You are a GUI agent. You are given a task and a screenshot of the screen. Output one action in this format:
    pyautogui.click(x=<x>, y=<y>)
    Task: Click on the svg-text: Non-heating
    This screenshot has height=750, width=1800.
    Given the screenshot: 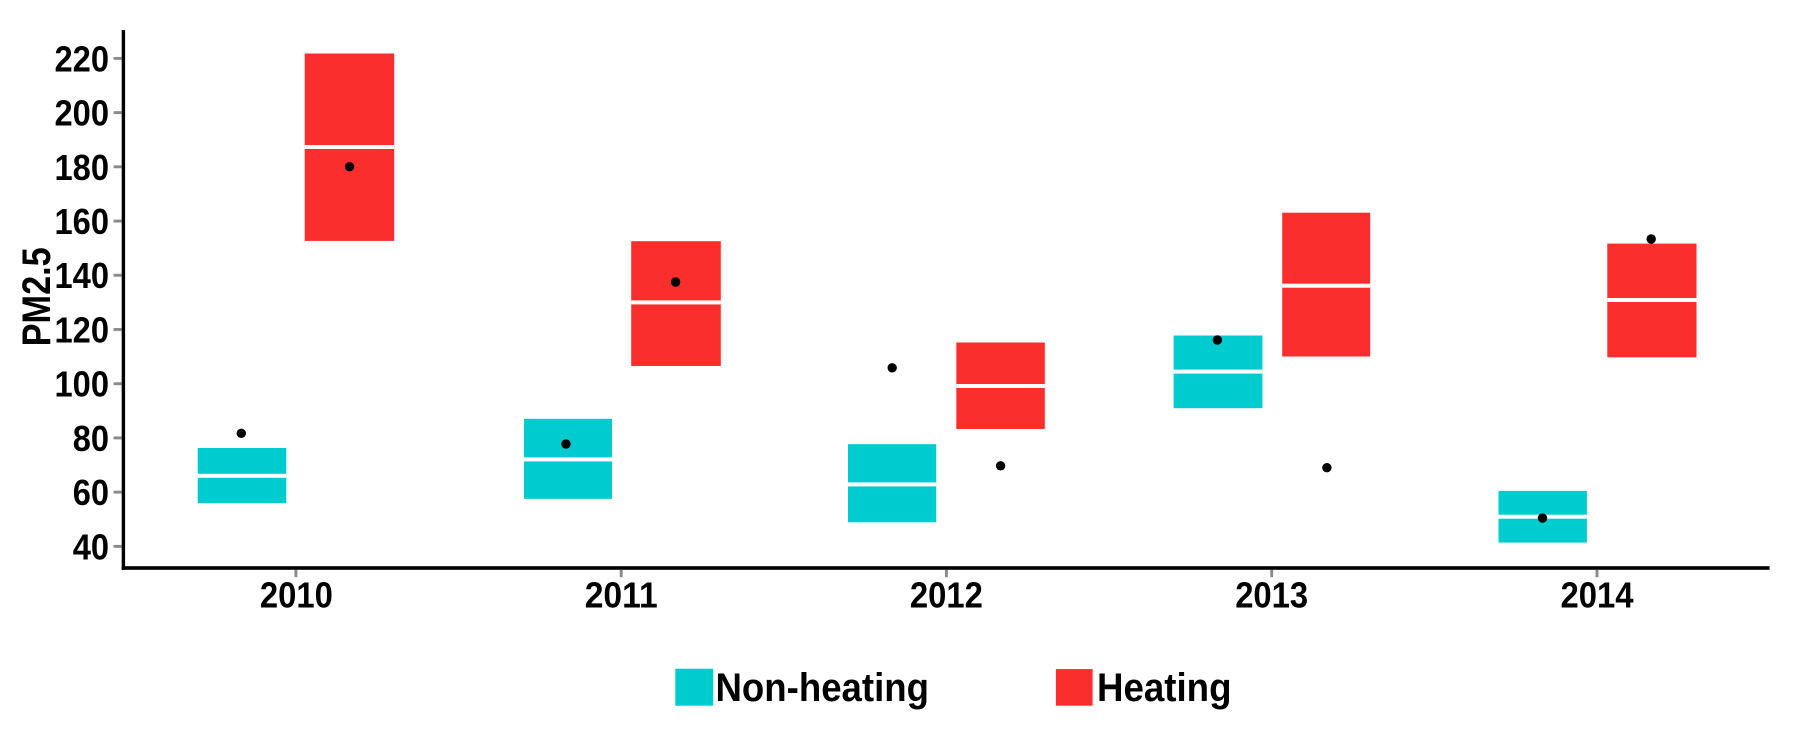 What is the action you would take?
    pyautogui.click(x=823, y=688)
    